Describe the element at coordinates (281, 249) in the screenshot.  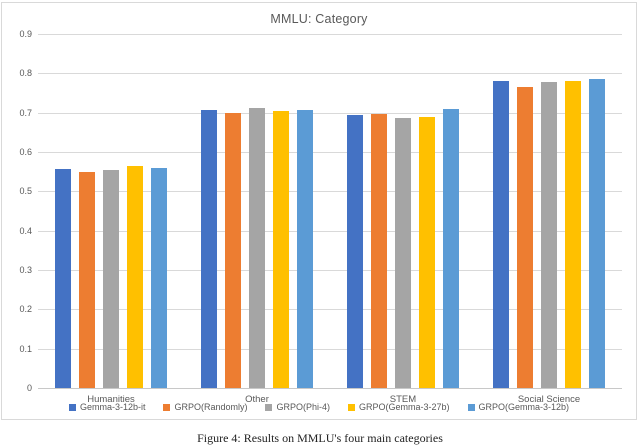
I see `bar-GRPO(Gemma-3-27b)-Other` at that location.